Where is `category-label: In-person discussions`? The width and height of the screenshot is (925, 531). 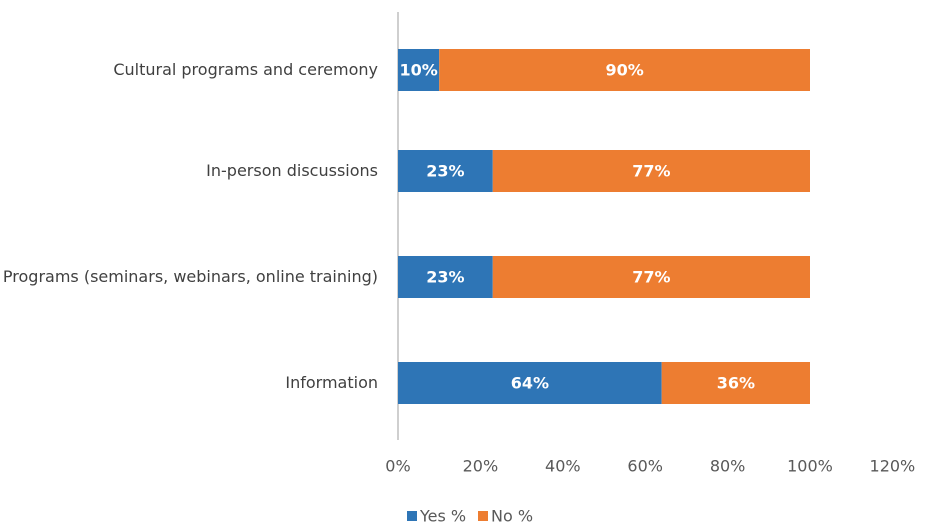
category-label: In-person discussions is located at coordinates (292, 170).